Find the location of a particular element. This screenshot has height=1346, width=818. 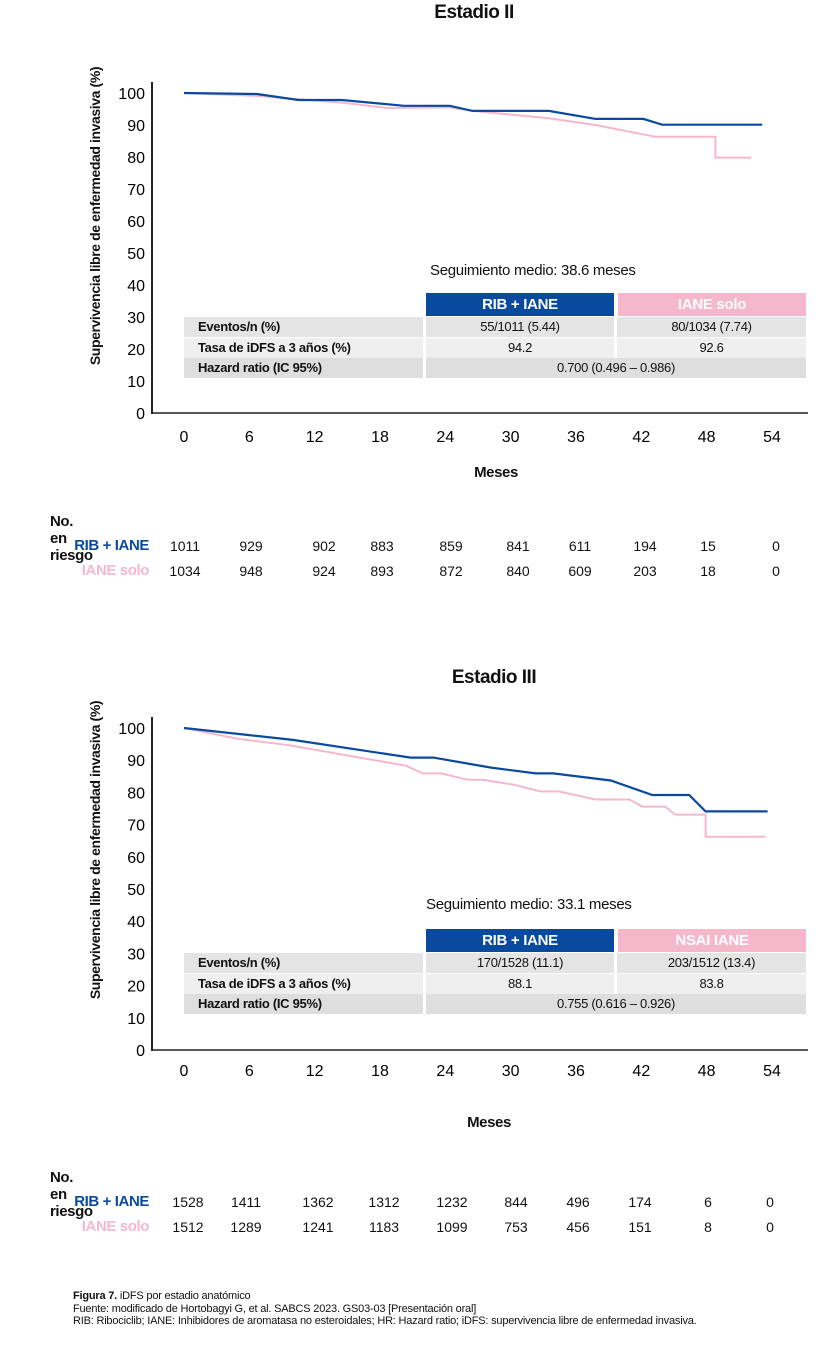

follow-up-text: Seguimiento medio: 33.1 meses is located at coordinates (529, 904).